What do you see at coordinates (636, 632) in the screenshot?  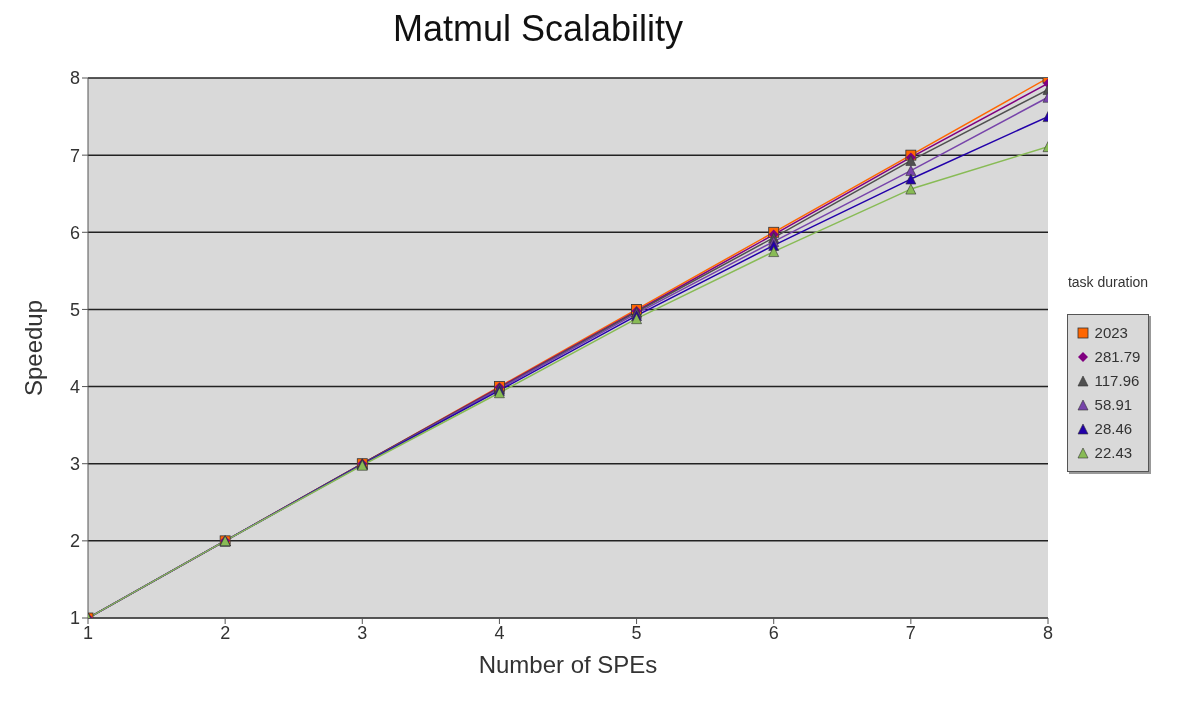 I see `x-tick-label: 5` at bounding box center [636, 632].